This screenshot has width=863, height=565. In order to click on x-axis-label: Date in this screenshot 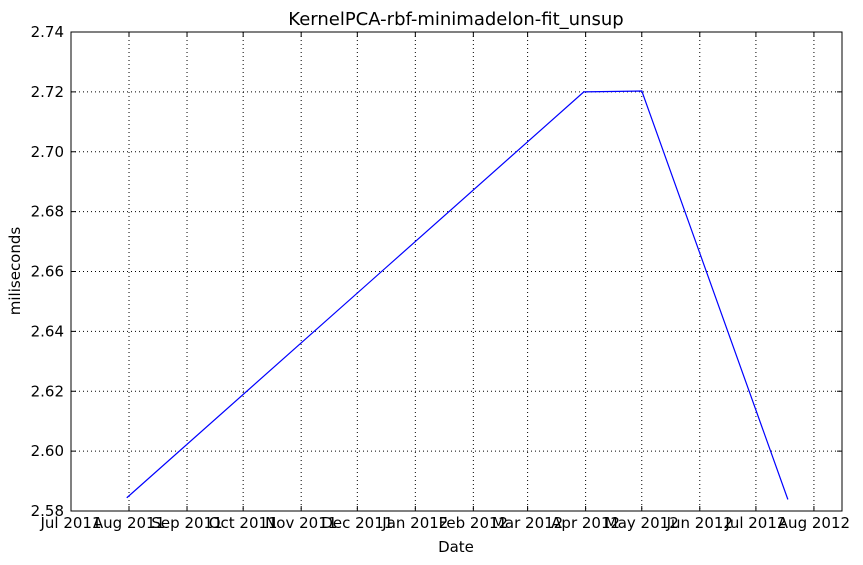, I will do `click(456, 547)`.